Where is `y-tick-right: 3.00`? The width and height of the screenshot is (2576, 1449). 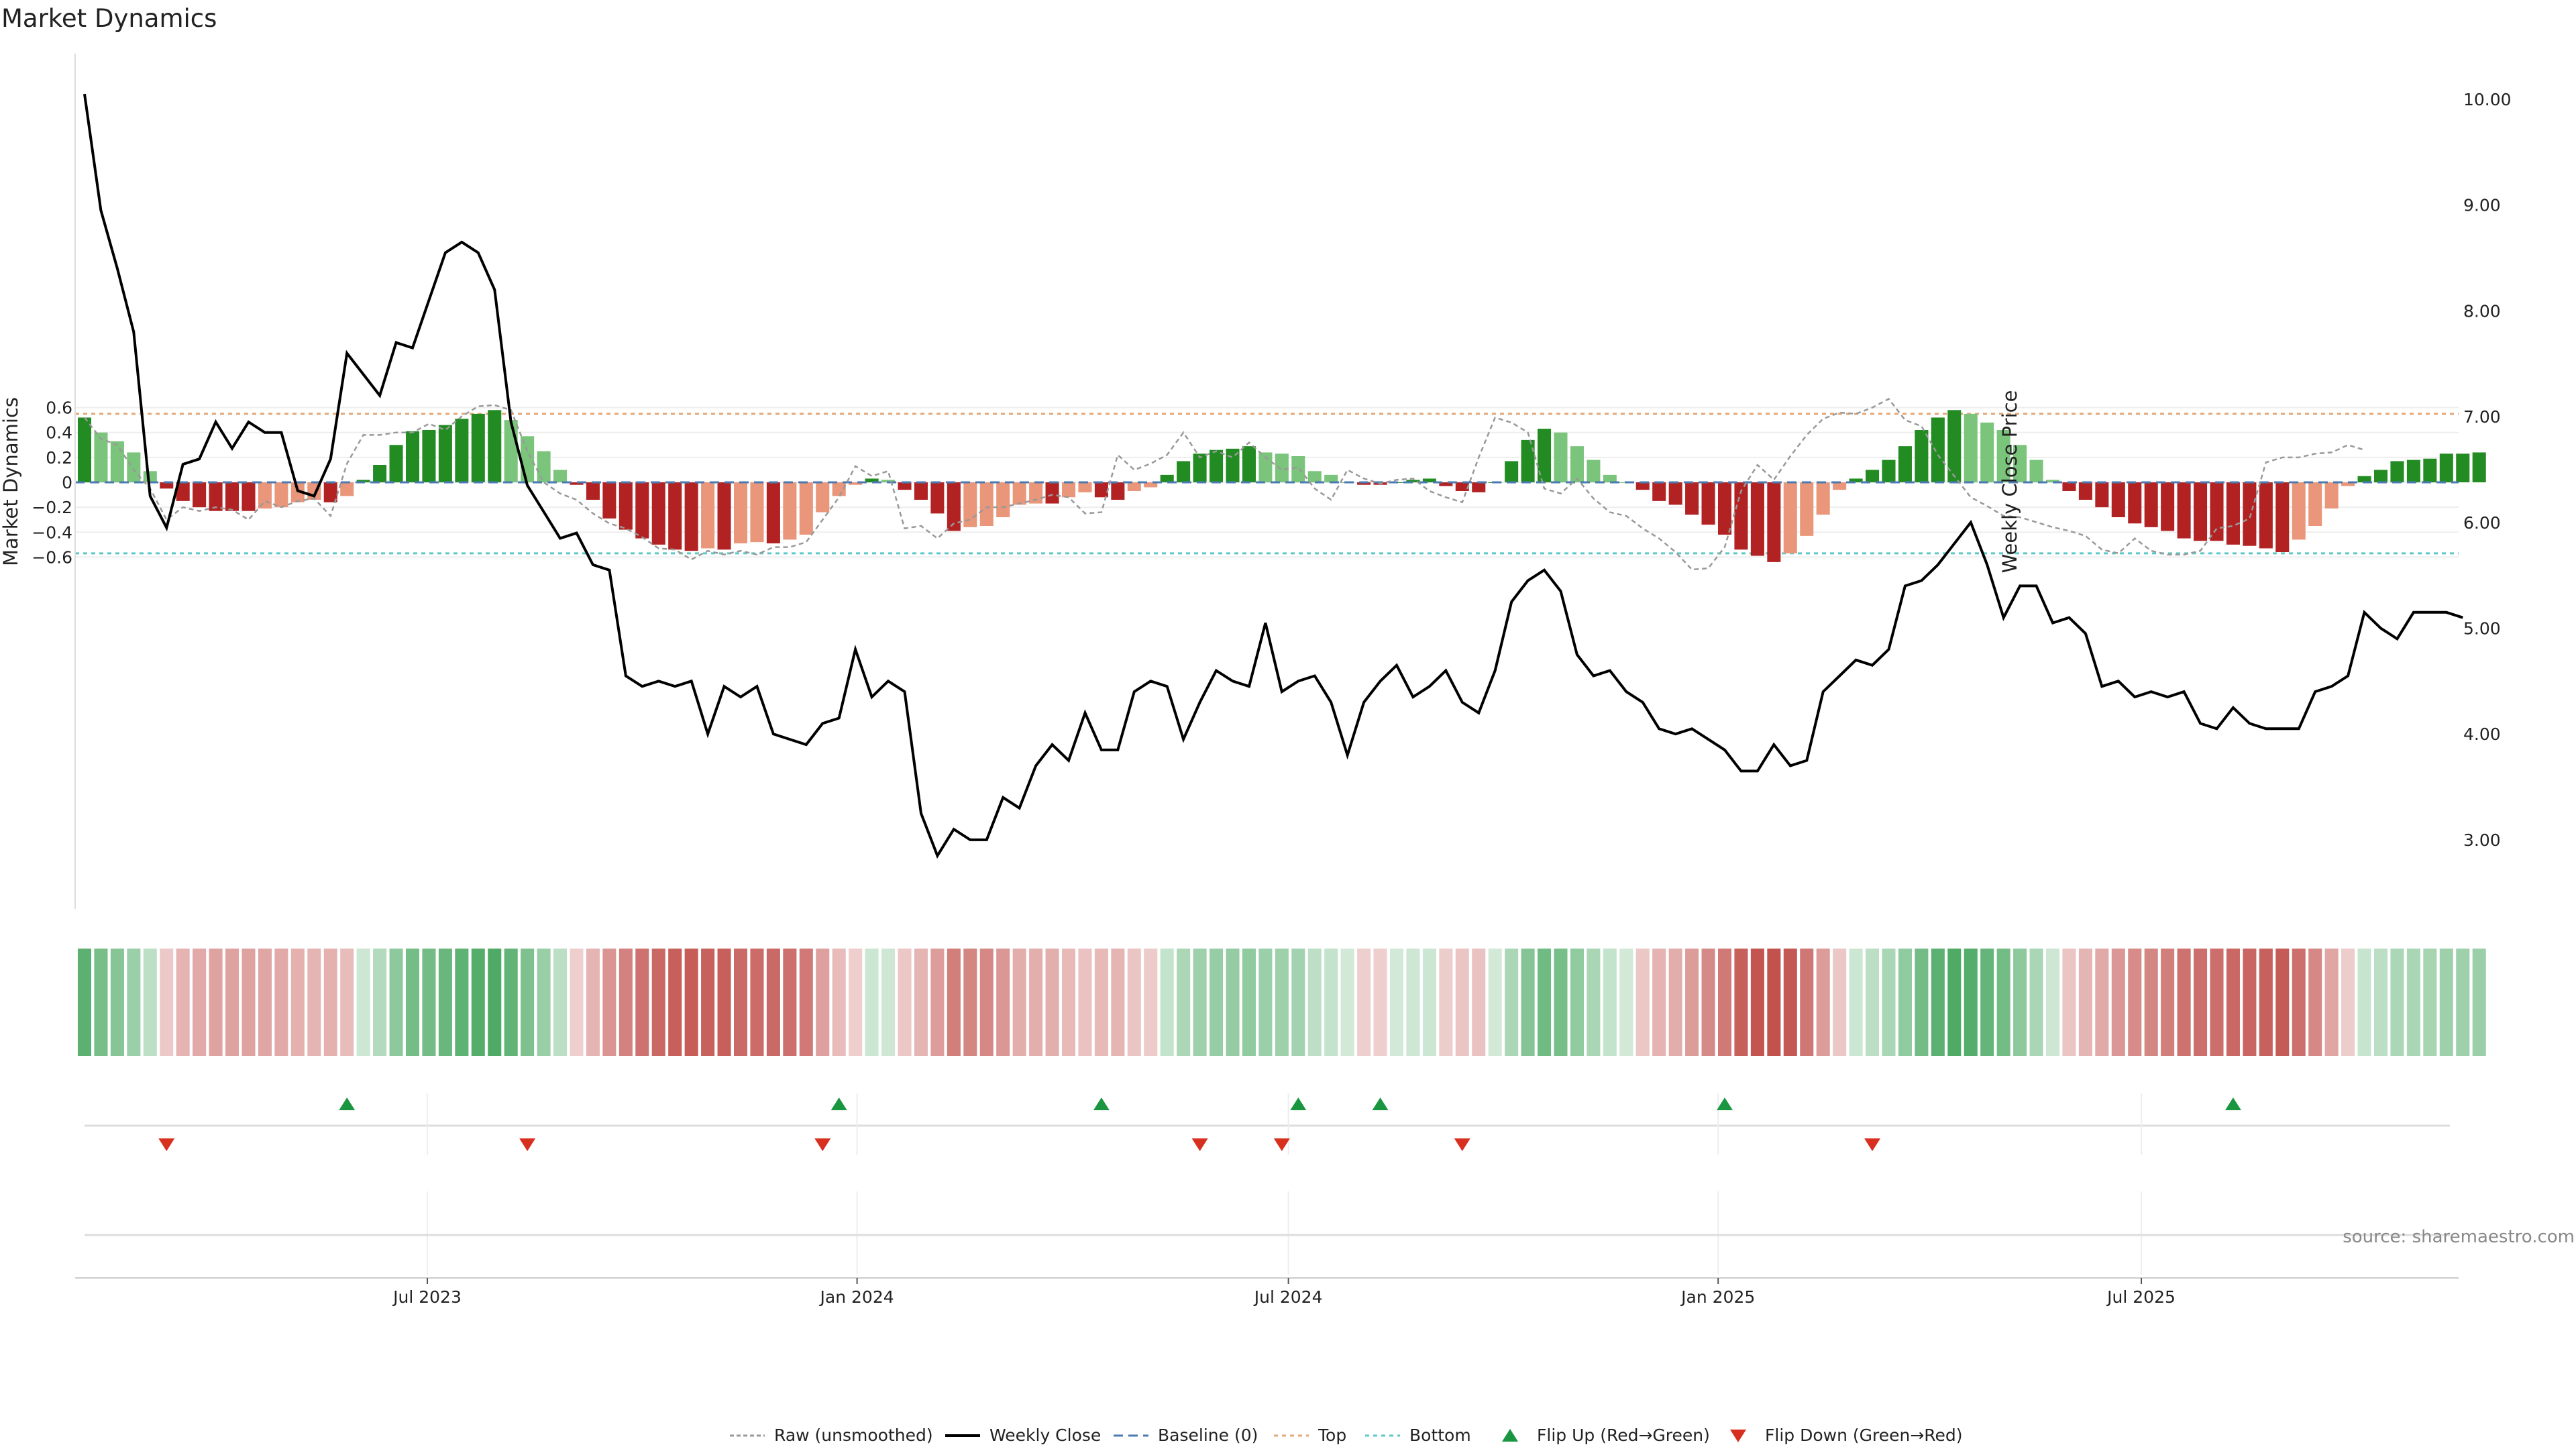 y-tick-right: 3.00 is located at coordinates (2482, 840).